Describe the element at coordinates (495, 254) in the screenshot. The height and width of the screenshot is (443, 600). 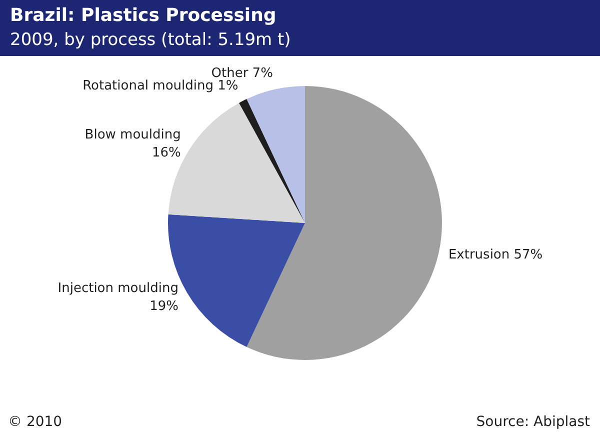
I see `slice-label: Extrusion 57%` at that location.